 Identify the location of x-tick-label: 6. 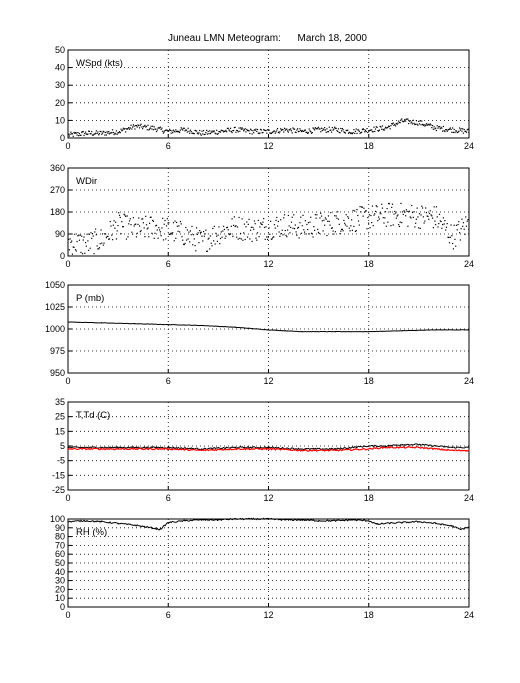
(168, 381).